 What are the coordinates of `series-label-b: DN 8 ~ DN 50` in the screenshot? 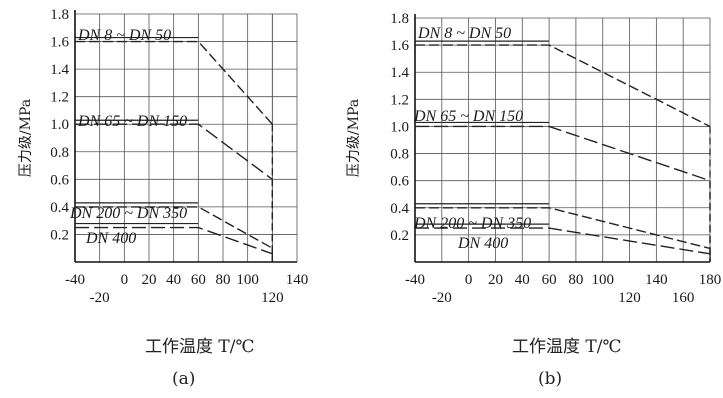 It's located at (464, 33).